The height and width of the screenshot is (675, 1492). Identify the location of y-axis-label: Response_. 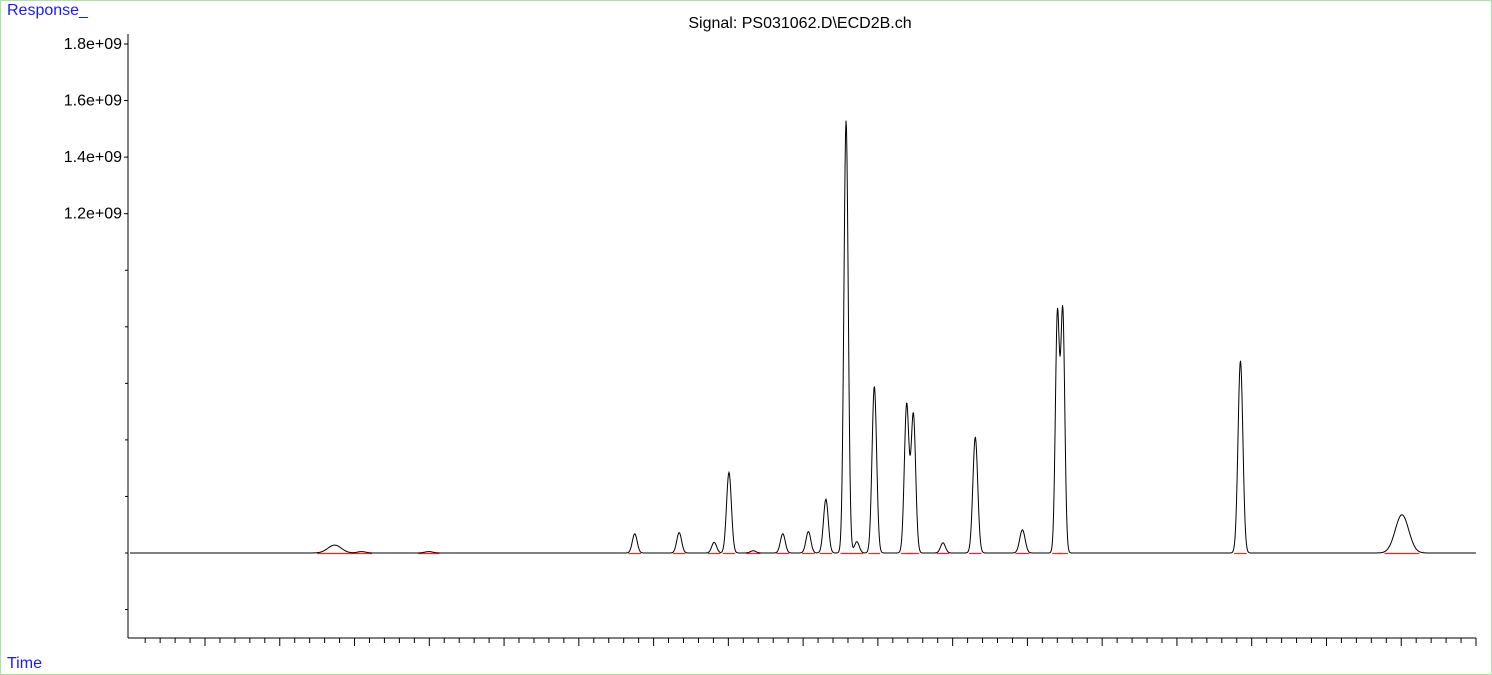
(47, 10).